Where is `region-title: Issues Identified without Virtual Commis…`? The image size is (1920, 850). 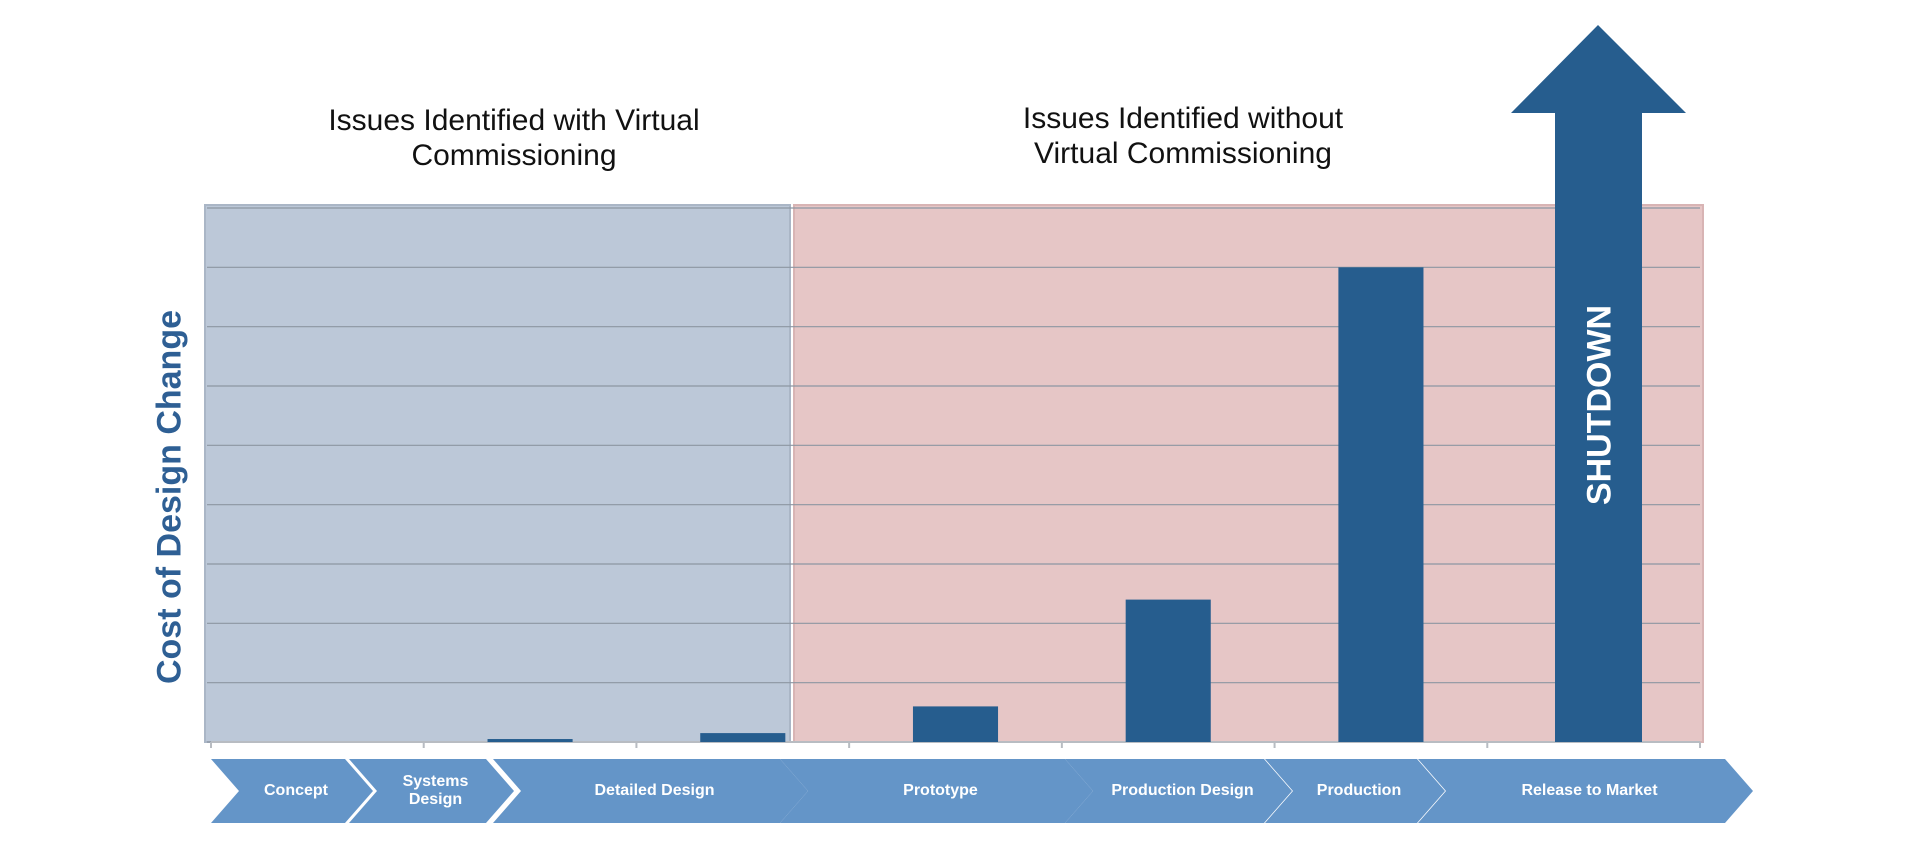
region-title: Issues Identified without Virtual Commis… is located at coordinates (1183, 136).